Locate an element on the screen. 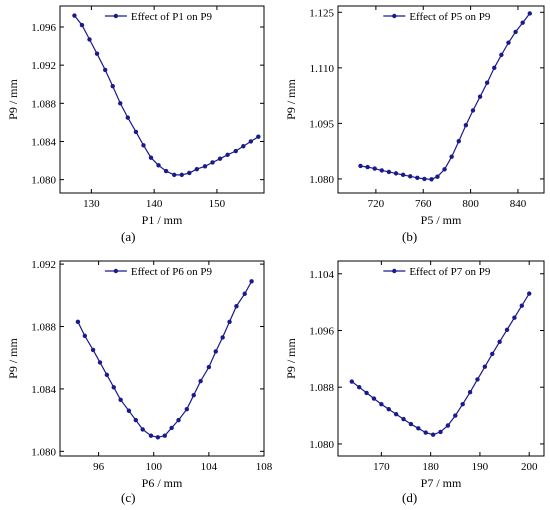 This screenshot has width=550, height=510. x-tick-label-d: 200 is located at coordinates (529, 467).